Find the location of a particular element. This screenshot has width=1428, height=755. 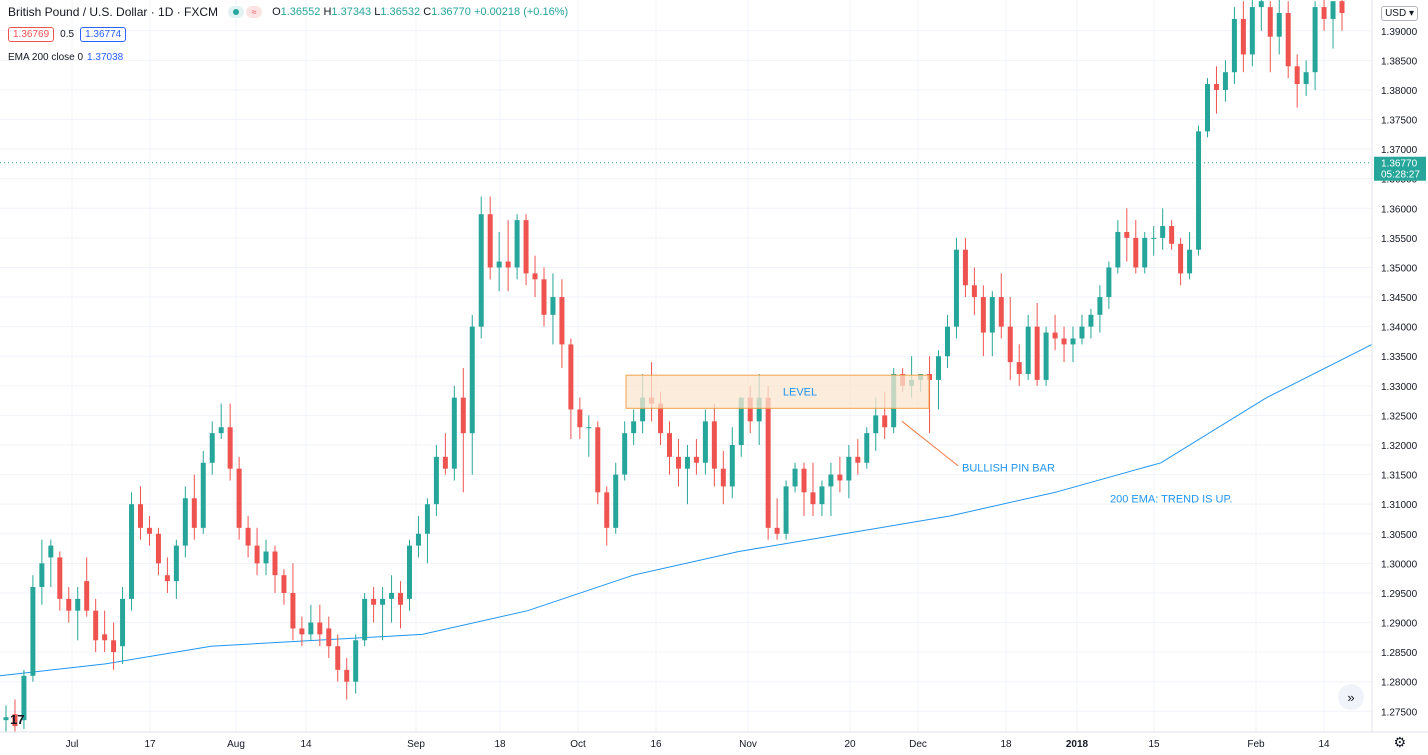

indicator-value: 1.37038 is located at coordinates (105, 57).